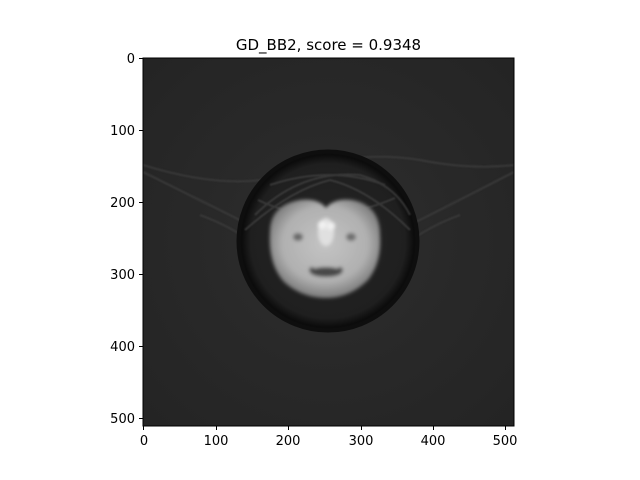 The width and height of the screenshot is (640, 480). I want to click on x-tick-label: 400, so click(433, 441).